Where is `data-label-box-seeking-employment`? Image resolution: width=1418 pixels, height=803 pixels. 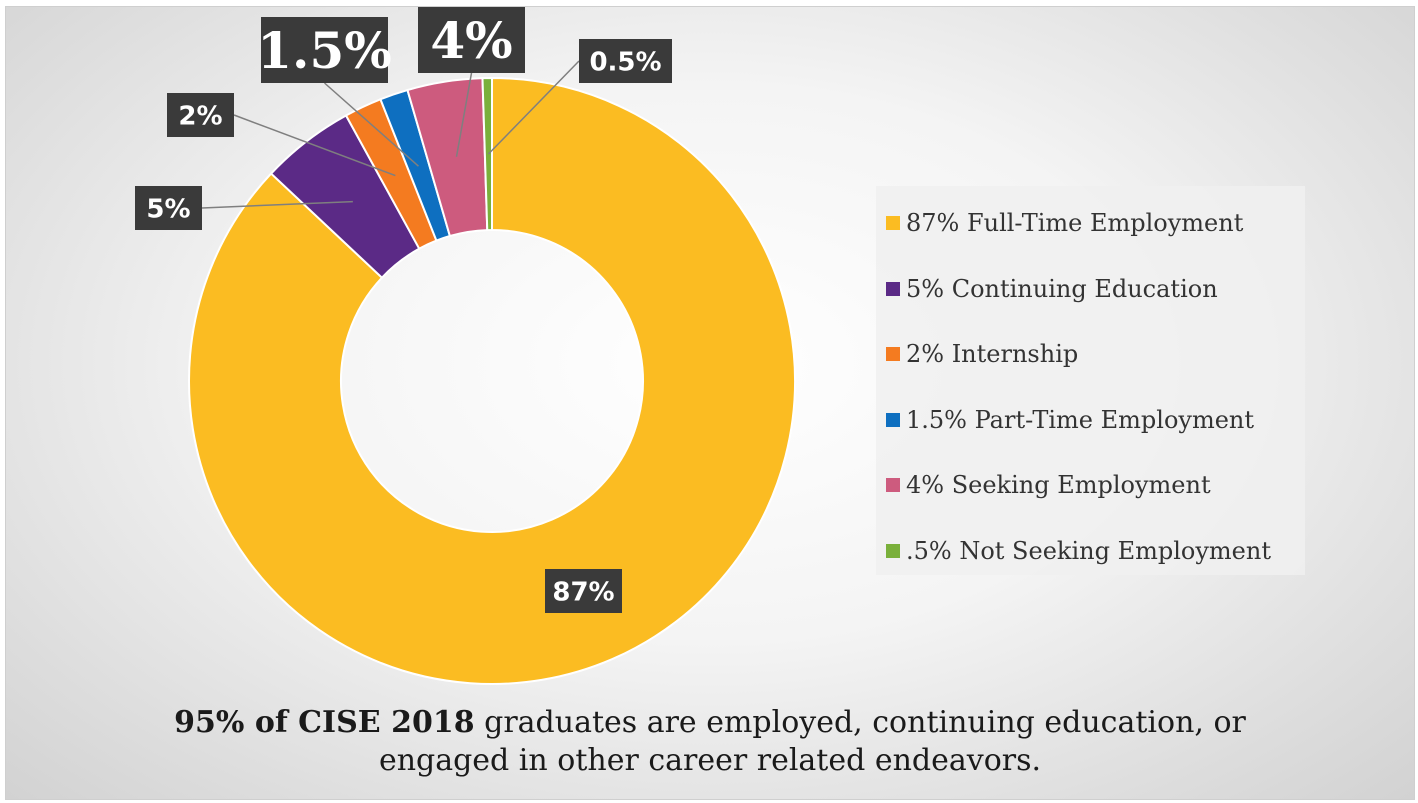
data-label-box-seeking-employment is located at coordinates (471, 40).